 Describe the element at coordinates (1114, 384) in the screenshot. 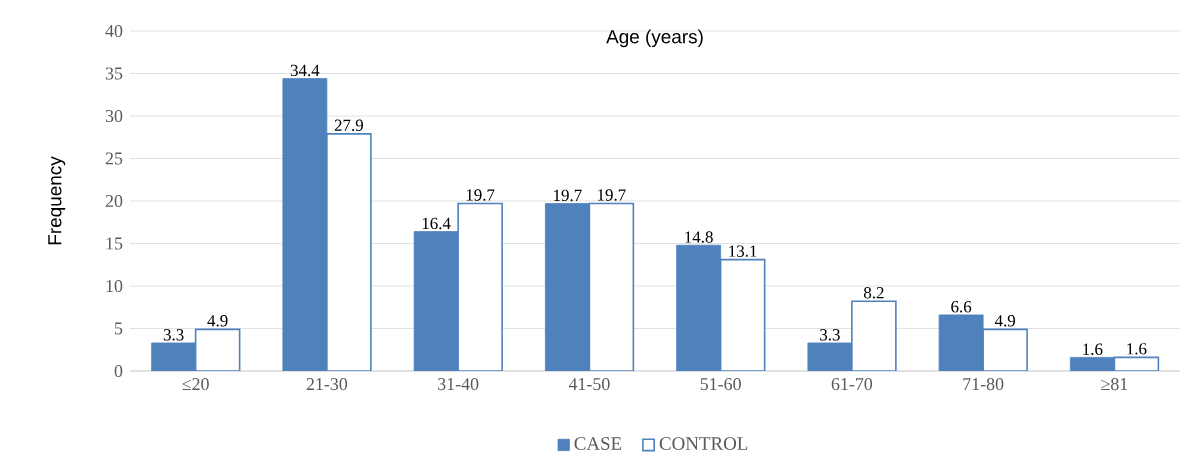

I see `x-tick-label: ≥81` at that location.